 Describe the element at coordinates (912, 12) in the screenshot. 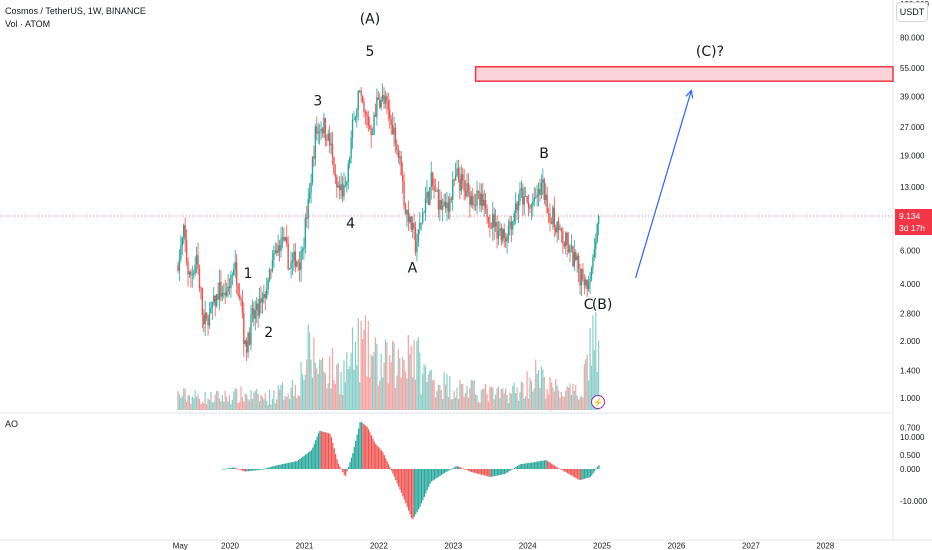

I see `currency-button: USDT` at that location.